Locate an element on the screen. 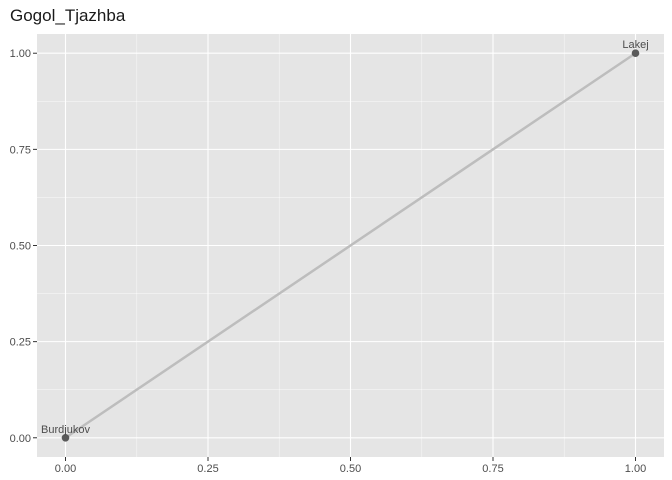  point-label: Burdjukov is located at coordinates (65, 430).